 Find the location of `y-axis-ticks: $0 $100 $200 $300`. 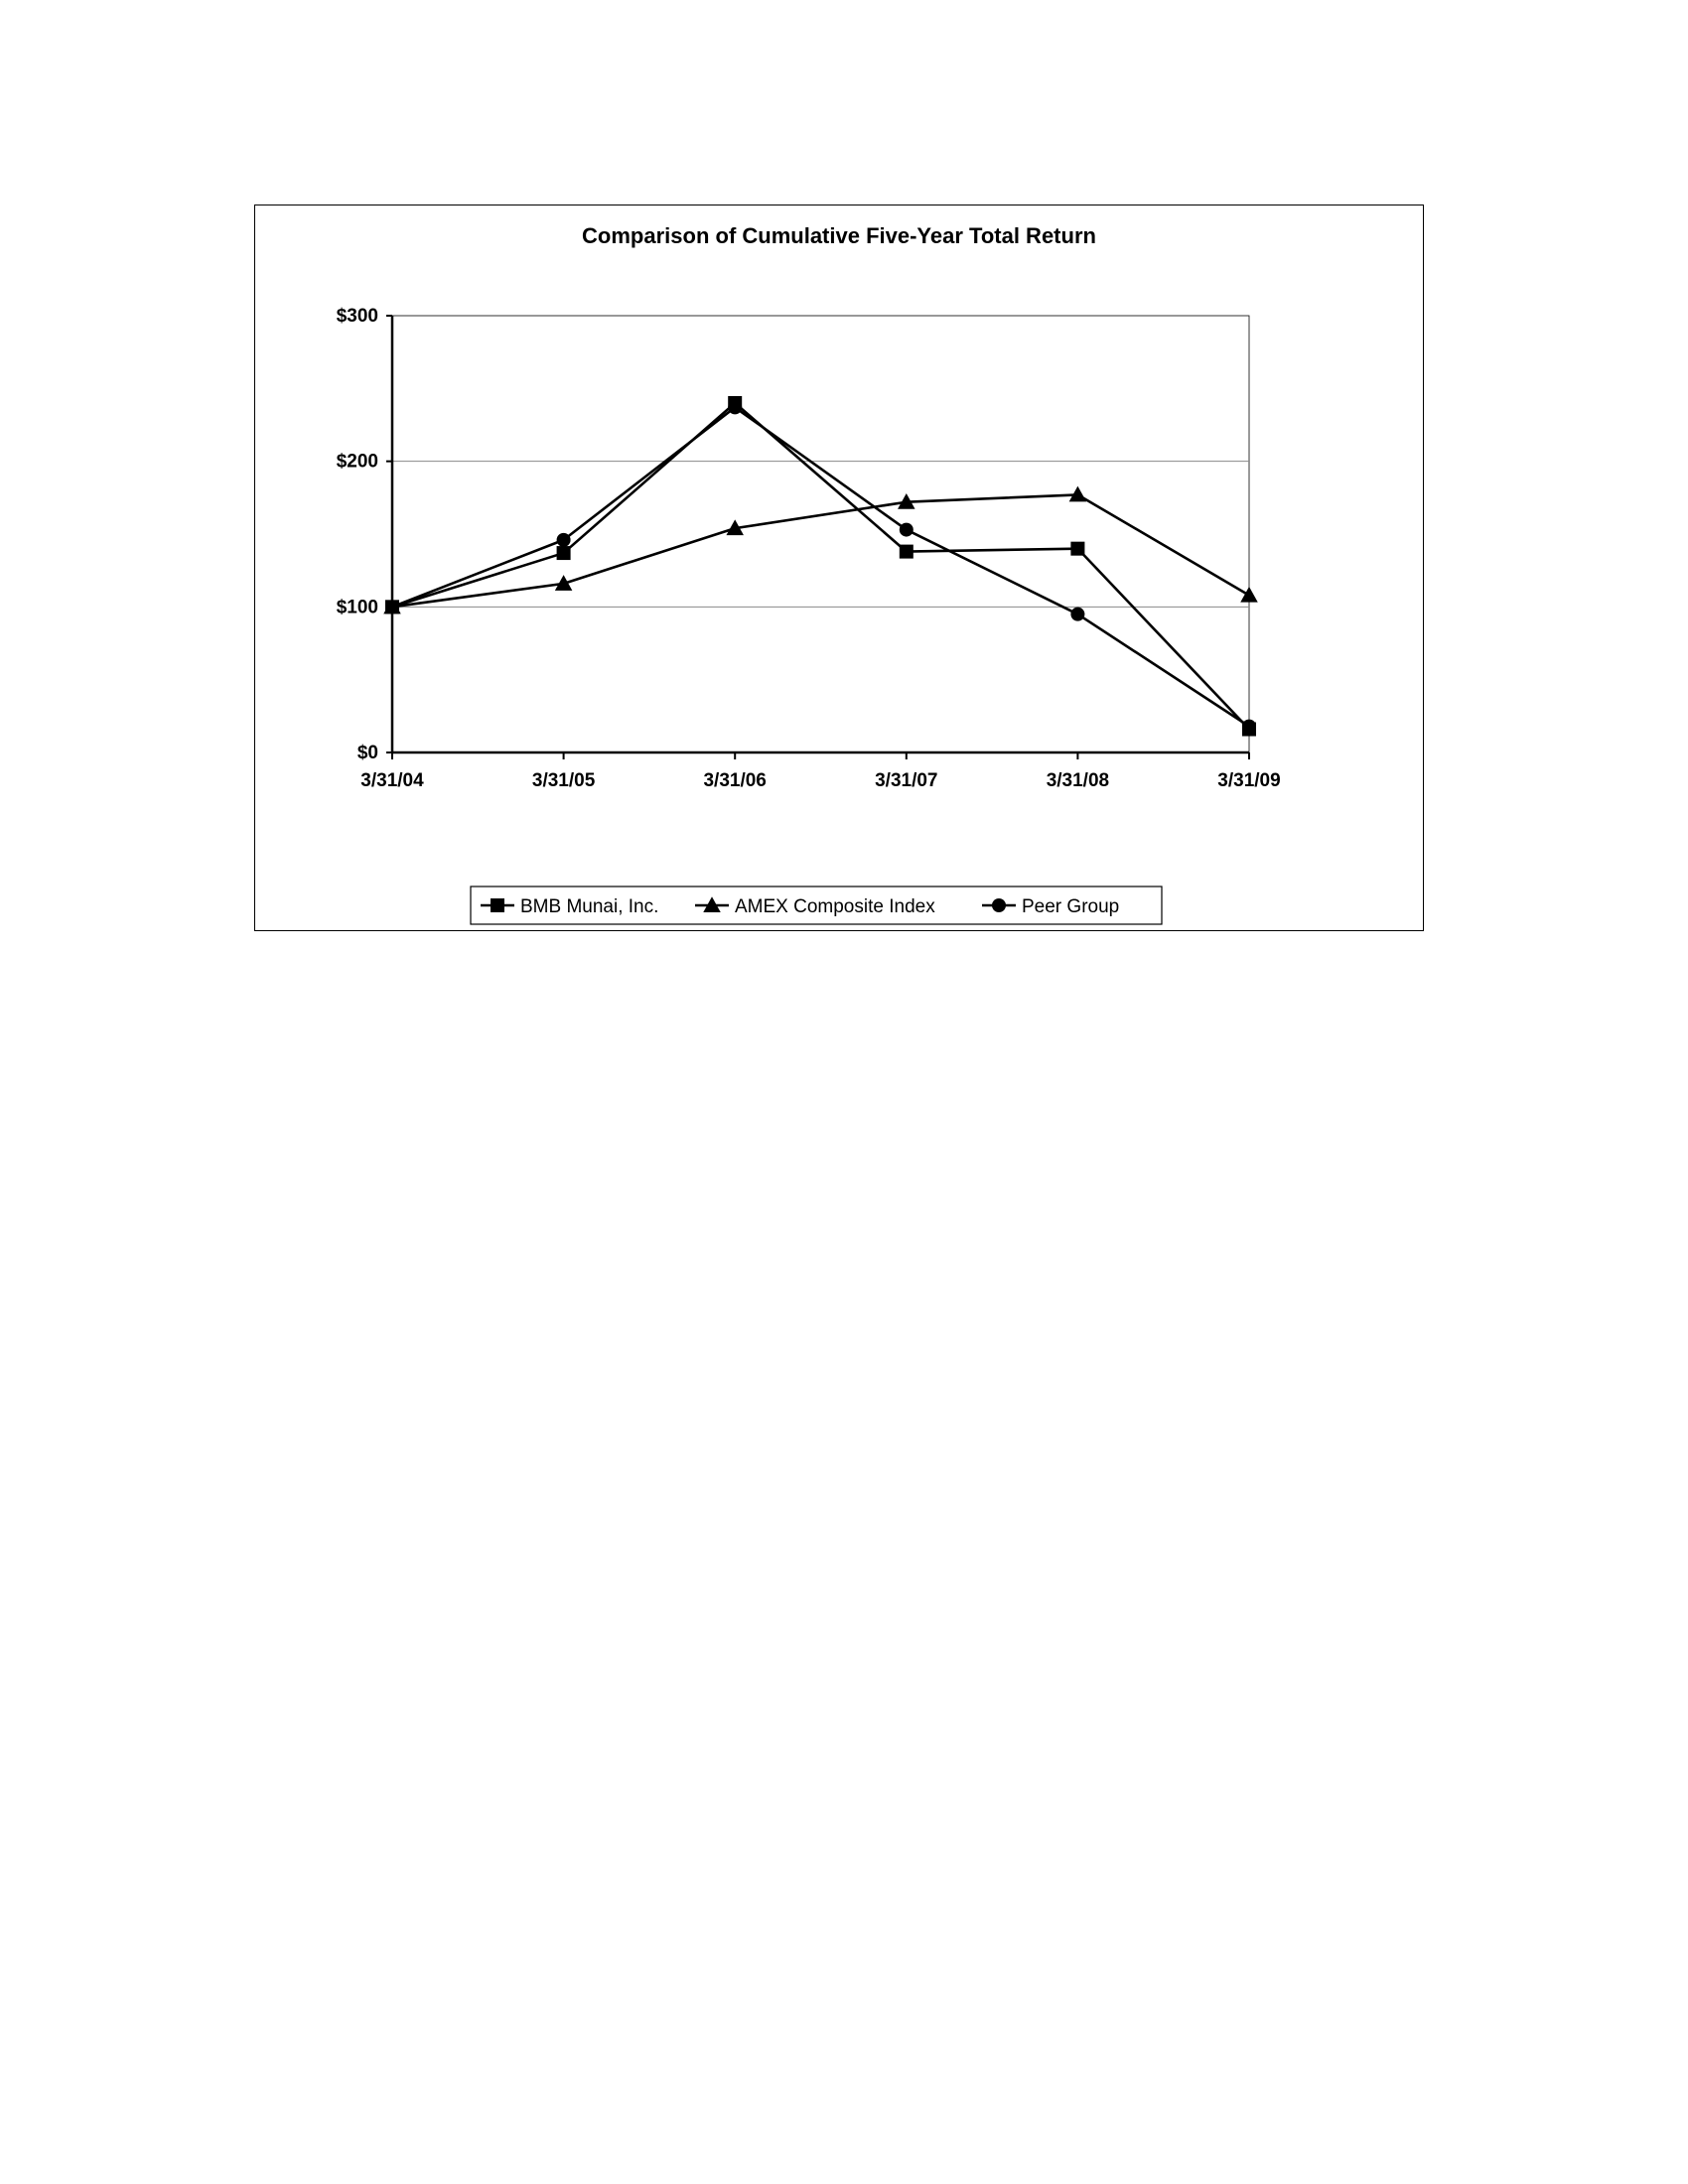

y-axis-ticks: $0 $100 $200 $300 is located at coordinates (364, 534).